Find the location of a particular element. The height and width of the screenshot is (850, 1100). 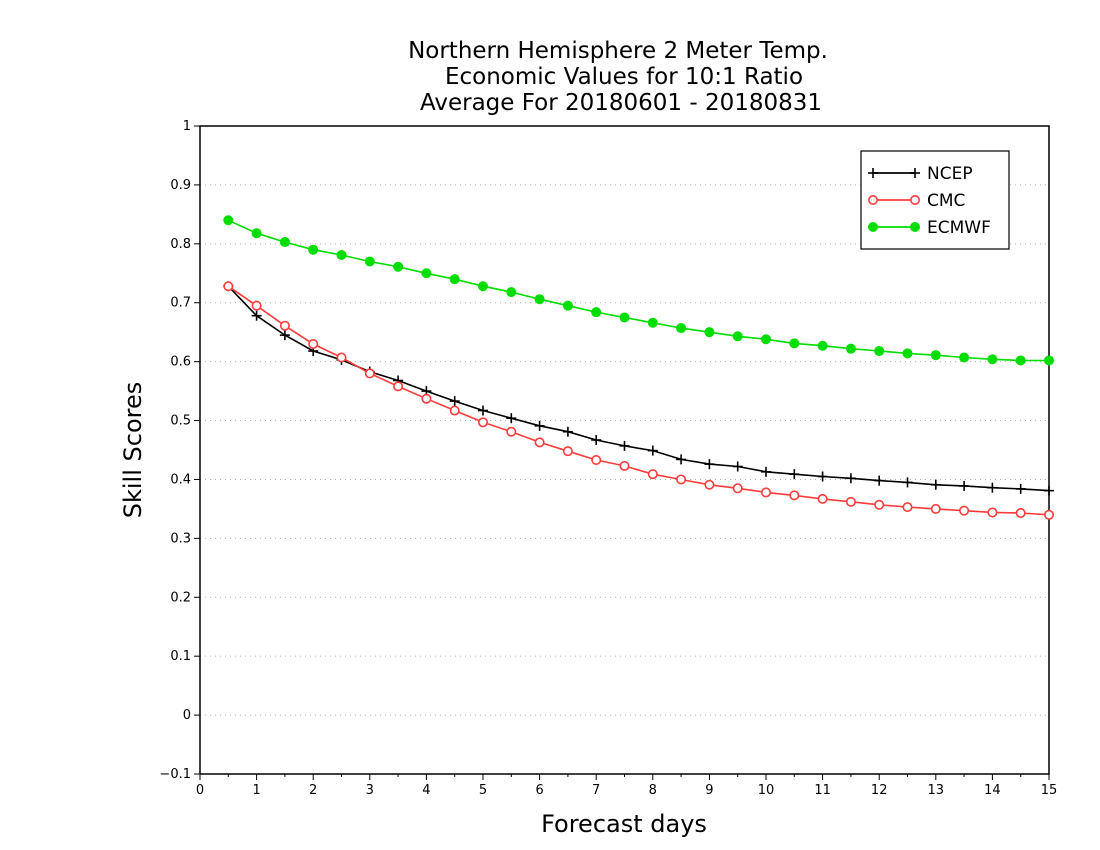

x-tick-label: 15 is located at coordinates (1049, 790).